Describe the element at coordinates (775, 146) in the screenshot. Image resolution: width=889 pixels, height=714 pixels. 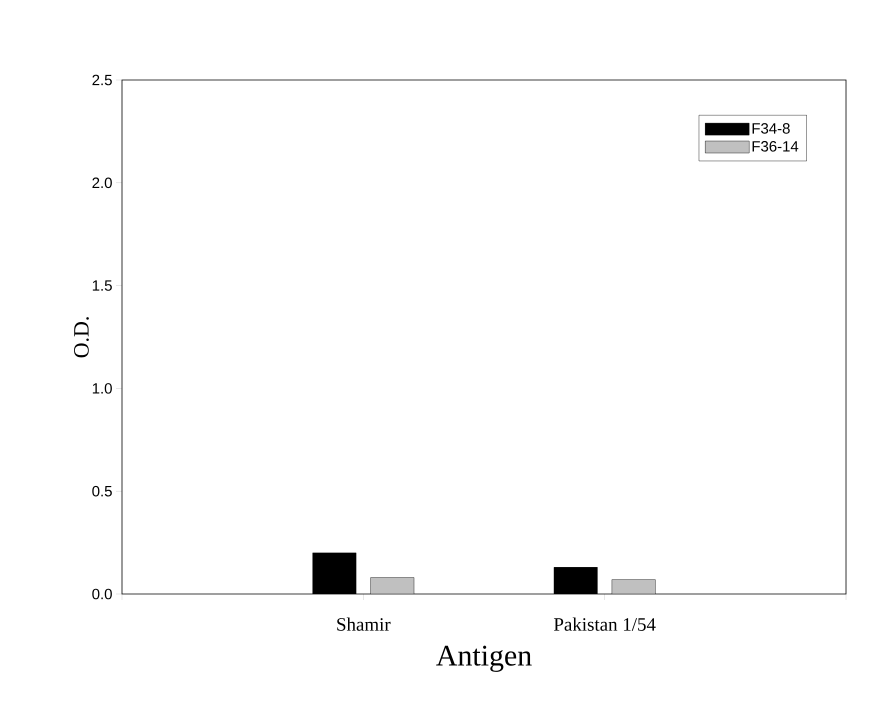
I see `legend-label: F36-14` at that location.